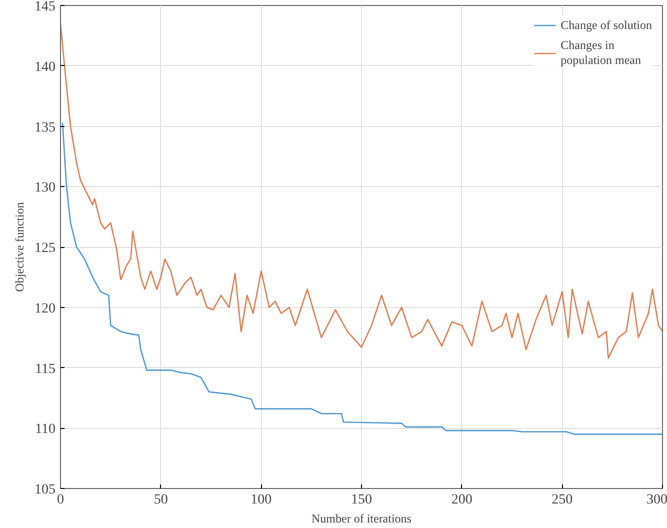 The height and width of the screenshot is (528, 667). Describe the element at coordinates (45, 128) in the screenshot. I see `y-tick-label: 135` at that location.